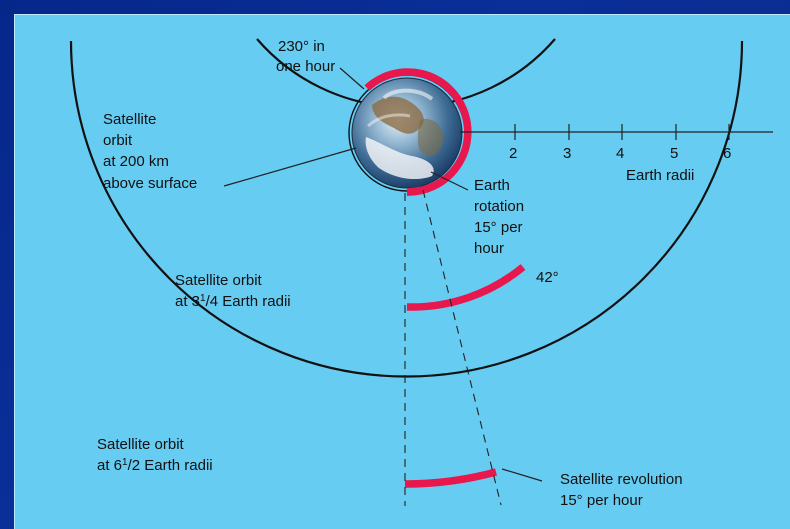  What do you see at coordinates (301, 46) in the screenshot?
I see `top-rotation-label-line-1: 230° in` at bounding box center [301, 46].